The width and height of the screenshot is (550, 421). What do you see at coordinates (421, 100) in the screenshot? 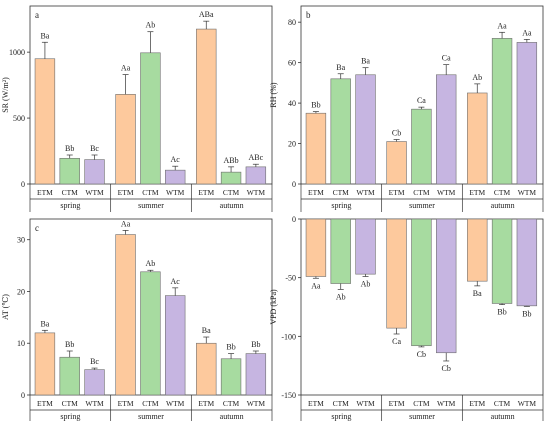
I see `significance-label: Ca` at bounding box center [421, 100].